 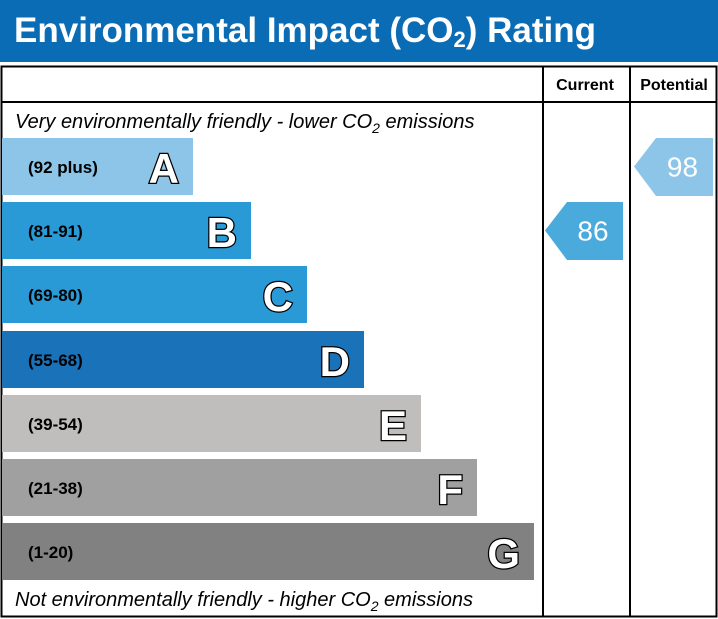 I want to click on band-letter-E: E, so click(x=393, y=425).